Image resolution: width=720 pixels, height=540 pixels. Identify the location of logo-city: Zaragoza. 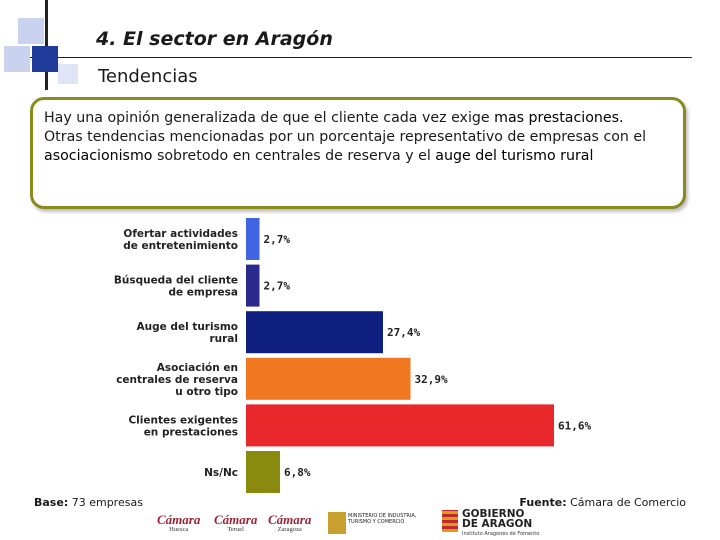
(289, 529).